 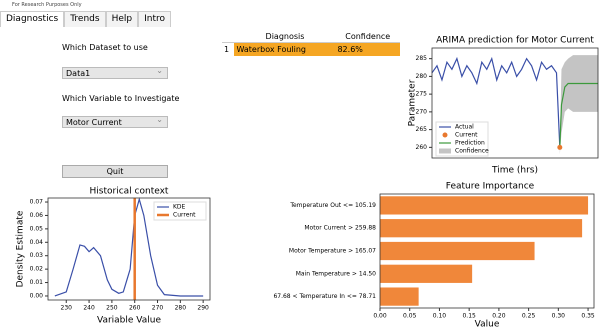 What do you see at coordinates (324, 296) in the screenshot?
I see `category-label: 67.68 < Temperature In <= 78.71` at bounding box center [324, 296].